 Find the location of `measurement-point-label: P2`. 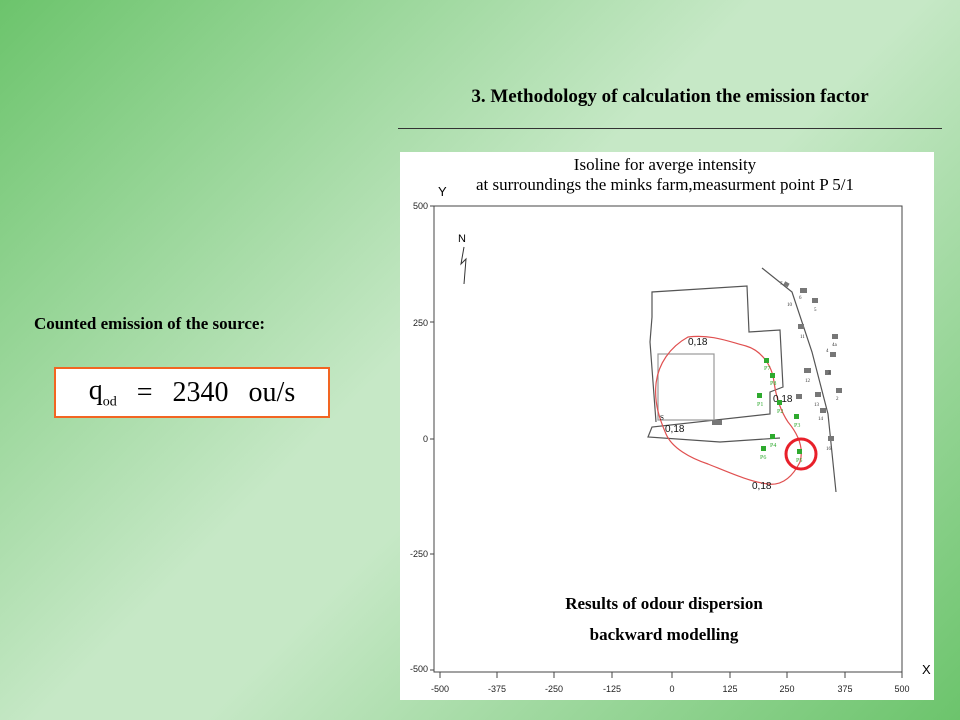

measurement-point-label: P2 is located at coordinates (780, 412).